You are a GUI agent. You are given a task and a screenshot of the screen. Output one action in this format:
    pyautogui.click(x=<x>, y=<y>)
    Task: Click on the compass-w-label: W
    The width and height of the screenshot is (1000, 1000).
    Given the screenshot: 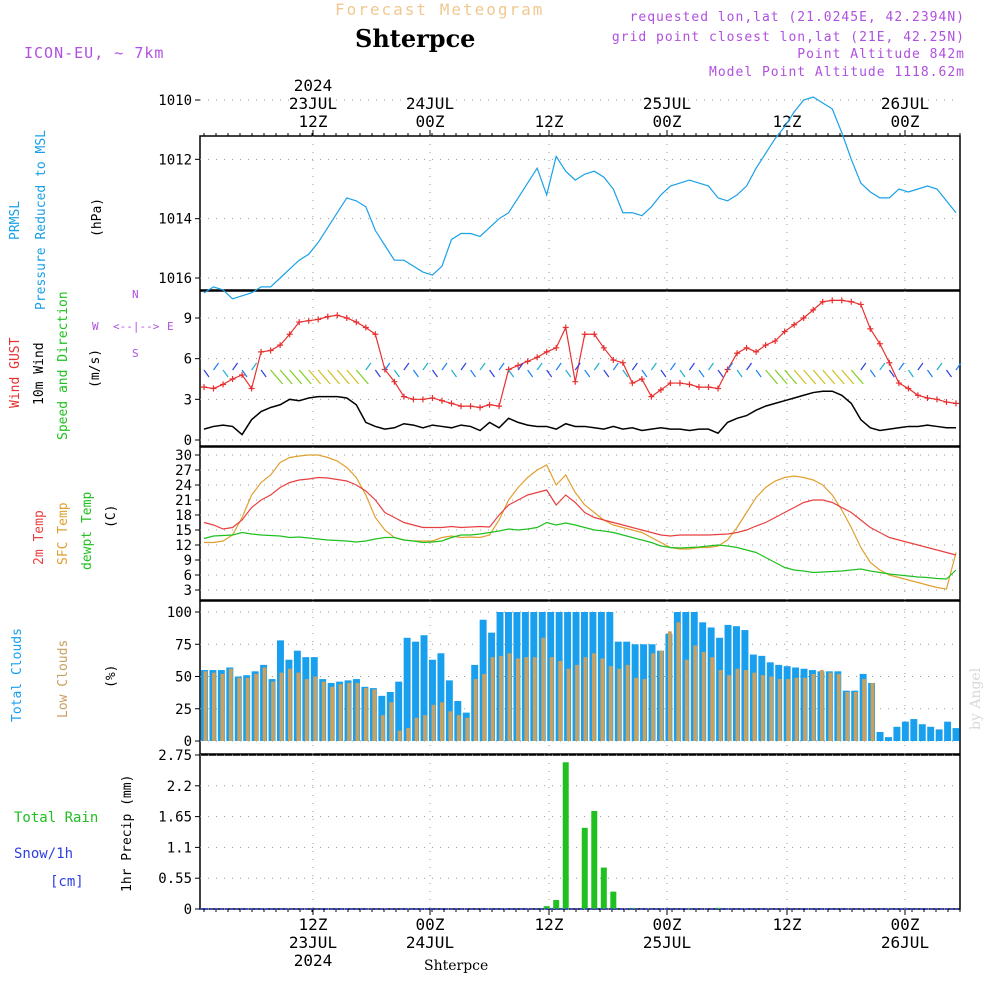 What is the action you would take?
    pyautogui.click(x=95, y=326)
    